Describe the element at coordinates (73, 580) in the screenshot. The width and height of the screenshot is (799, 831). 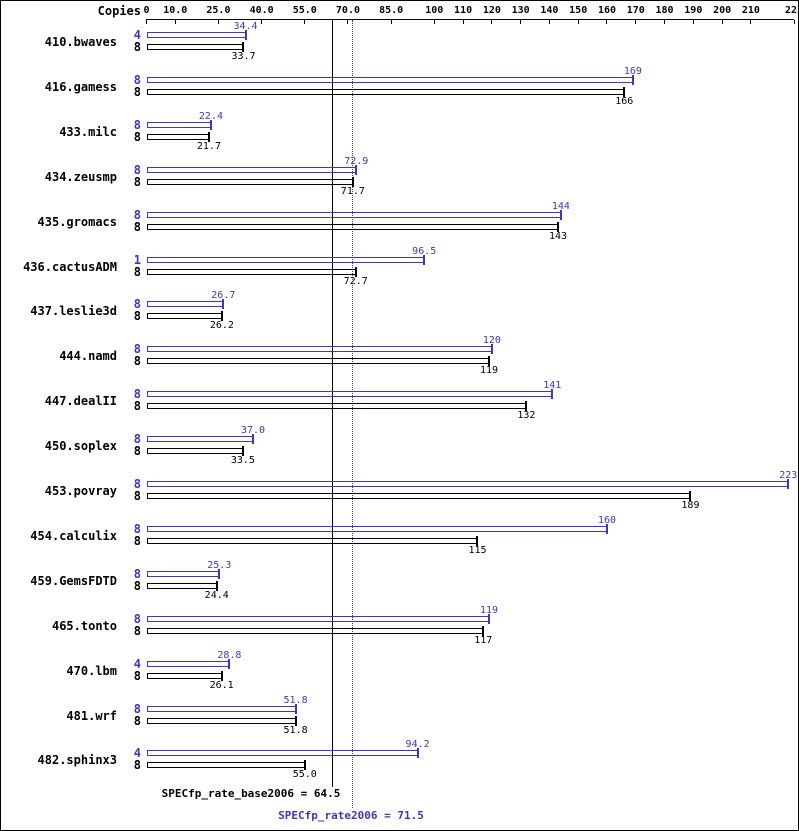
I see `benchmark-label: 459.GemsFDTD` at that location.